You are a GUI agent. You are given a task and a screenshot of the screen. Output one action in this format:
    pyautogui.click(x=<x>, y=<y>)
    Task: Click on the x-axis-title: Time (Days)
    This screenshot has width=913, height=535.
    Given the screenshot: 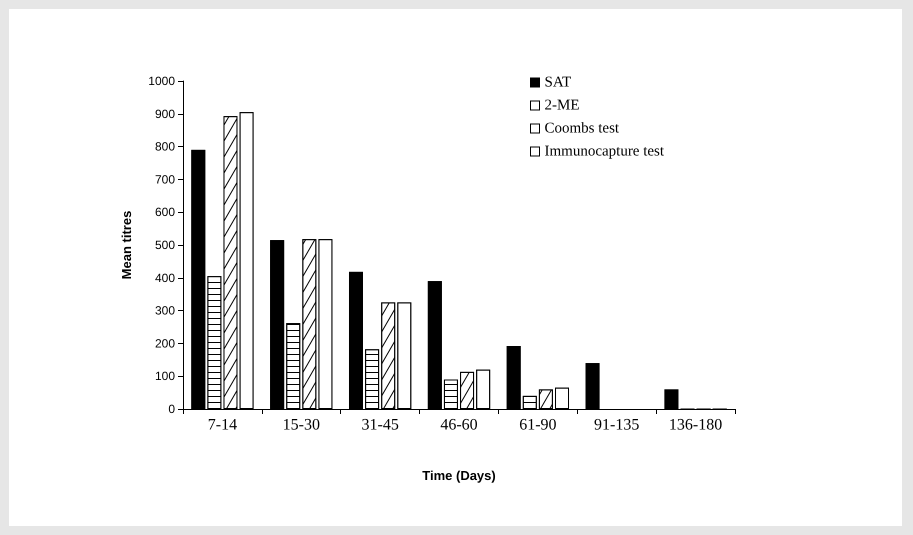 What is the action you would take?
    pyautogui.click(x=459, y=475)
    